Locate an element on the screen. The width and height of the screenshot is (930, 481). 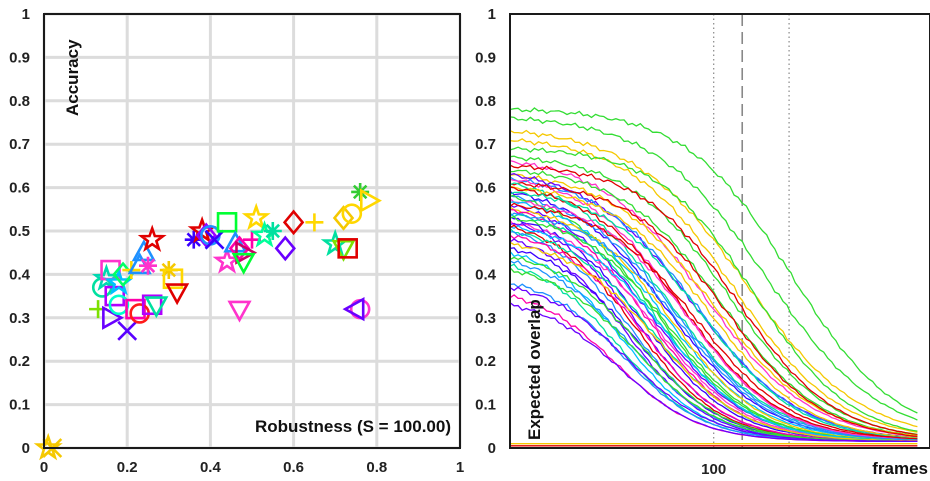
x-tick-label: 0.6 is located at coordinates (293, 467).